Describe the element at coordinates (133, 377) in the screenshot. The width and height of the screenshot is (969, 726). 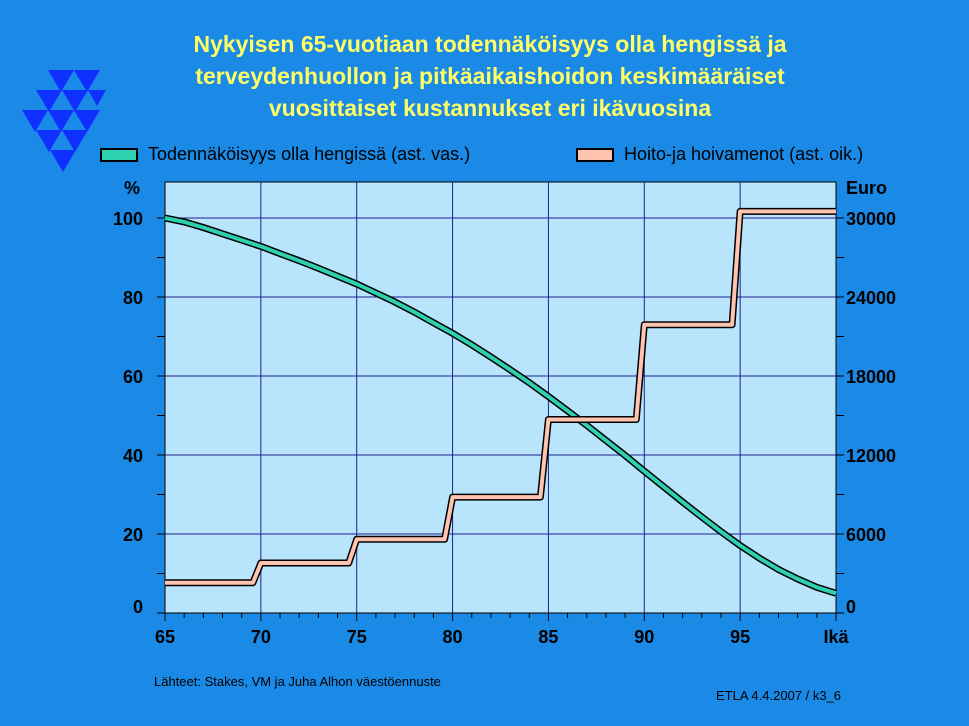
I see `y-left-tick-label: 60` at that location.